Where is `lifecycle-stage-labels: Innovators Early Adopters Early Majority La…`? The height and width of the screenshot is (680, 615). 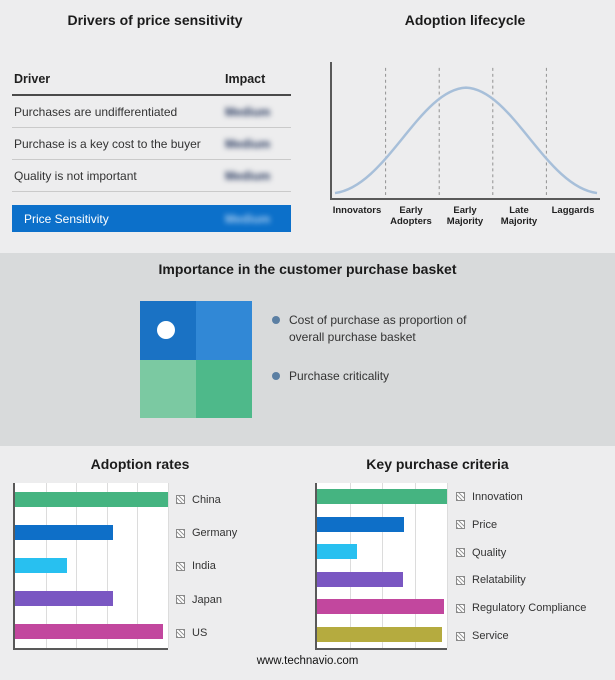 lifecycle-stage-labels: Innovators Early Adopters Early Majority La… is located at coordinates (465, 216).